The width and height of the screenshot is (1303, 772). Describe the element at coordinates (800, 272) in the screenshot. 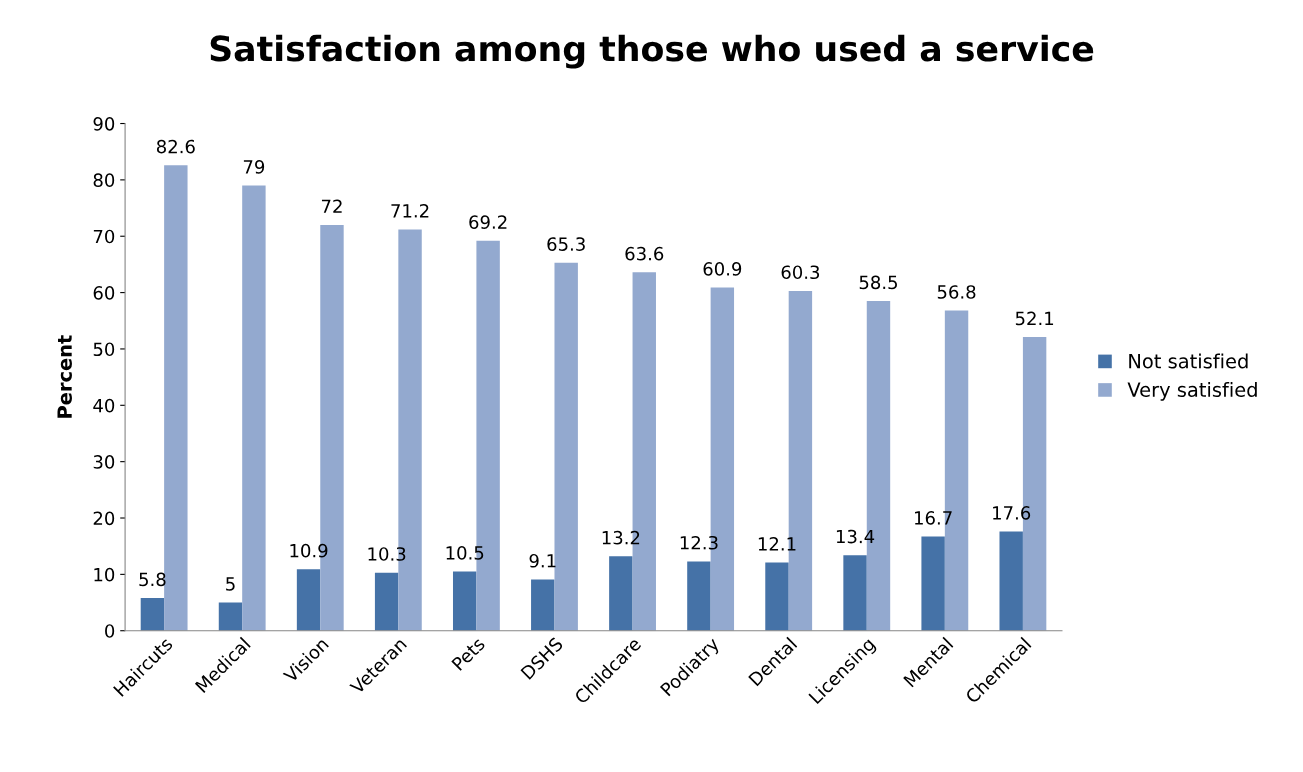

I see `data-label: 60.3` at that location.